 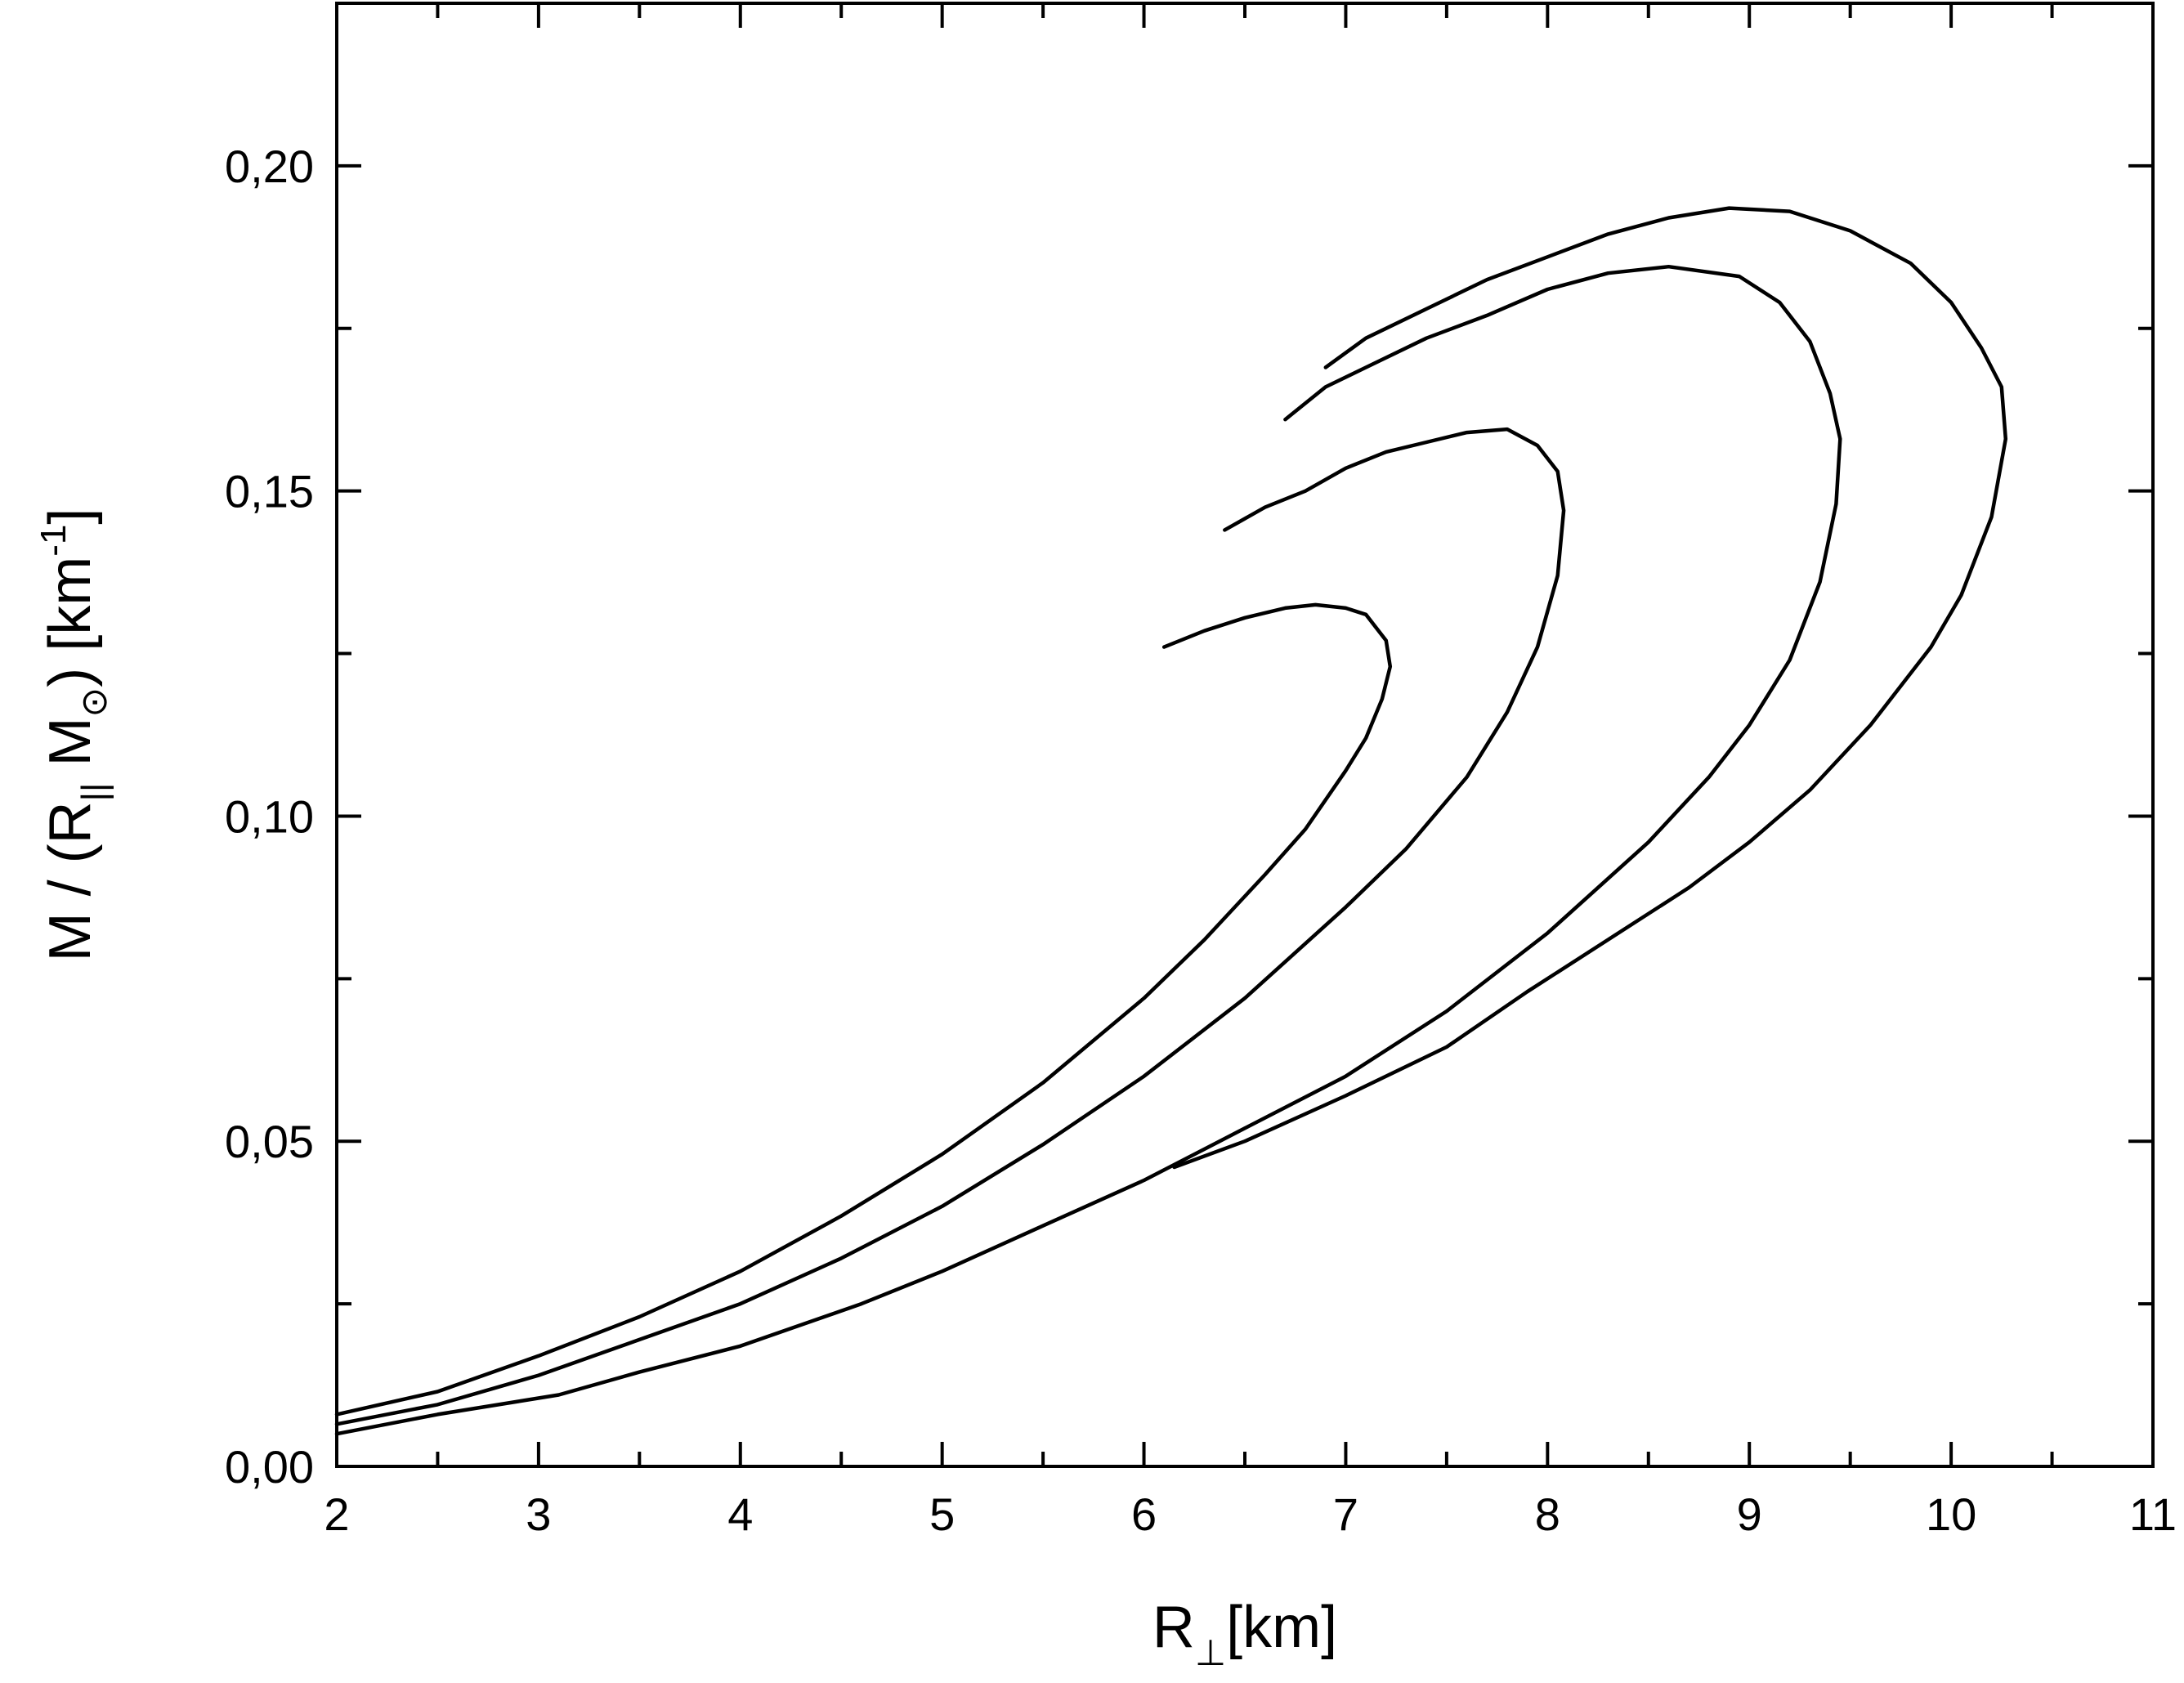 I want to click on x-tick-label: 6, so click(x=1144, y=1514).